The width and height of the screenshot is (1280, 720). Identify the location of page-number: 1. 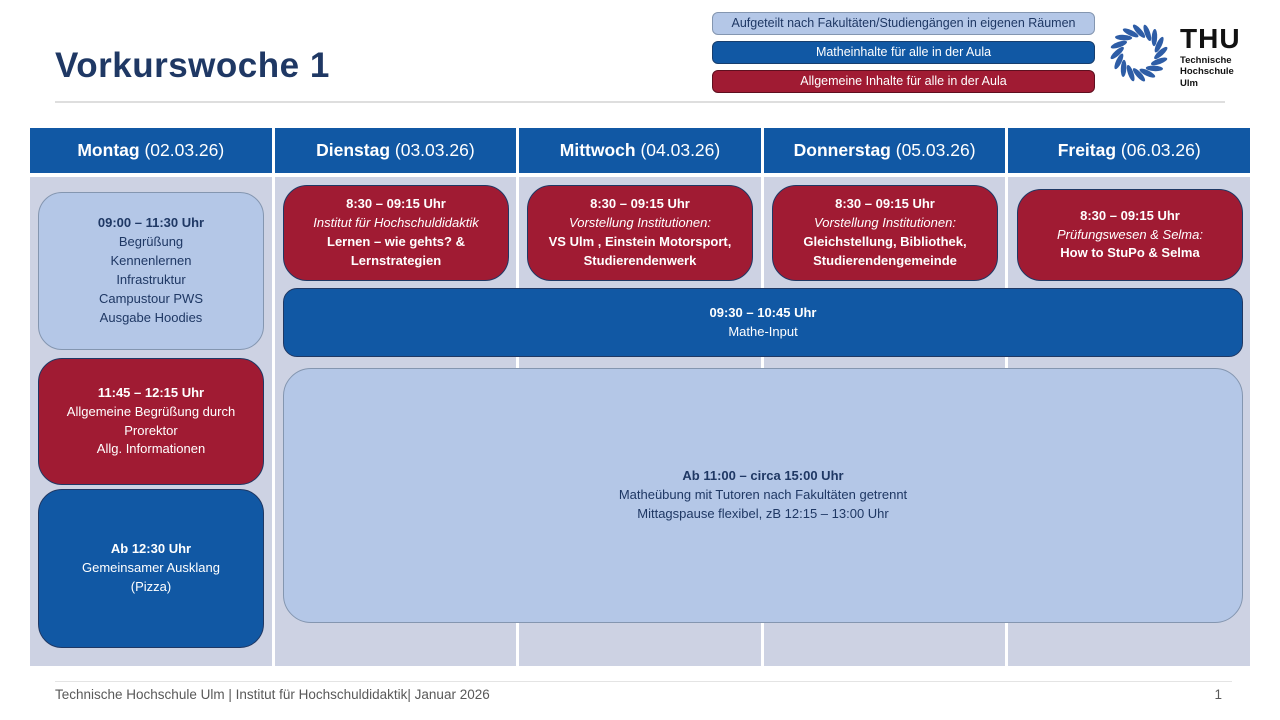
(1218, 694).